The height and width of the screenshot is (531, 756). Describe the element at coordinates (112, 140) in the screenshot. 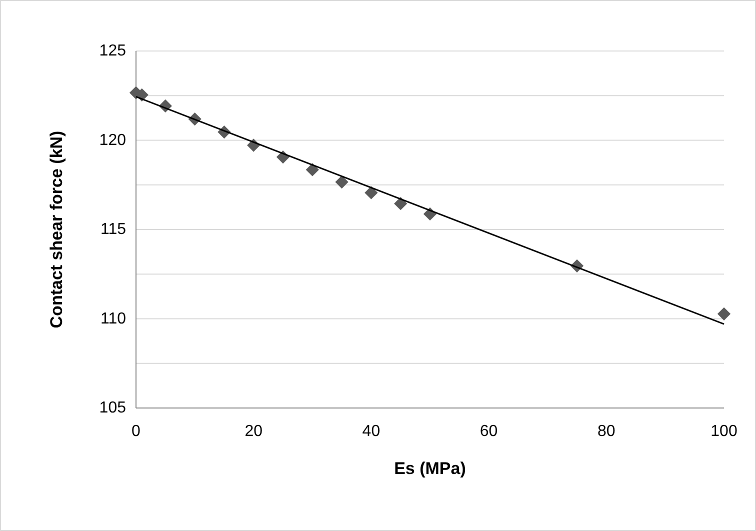

I see `y-tick-label: 120` at that location.